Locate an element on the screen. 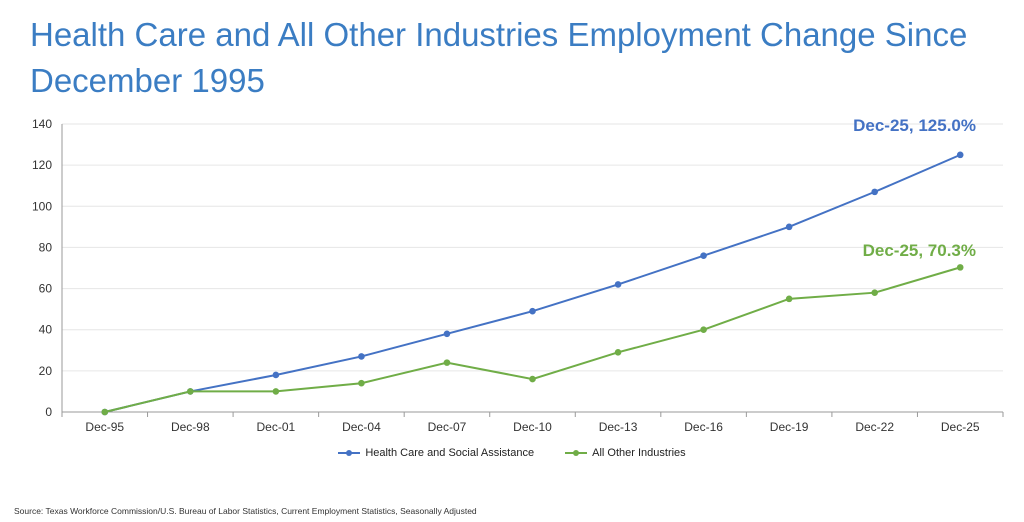 This screenshot has height=522, width=1024. y-tick-label: 20 is located at coordinates (46, 371).